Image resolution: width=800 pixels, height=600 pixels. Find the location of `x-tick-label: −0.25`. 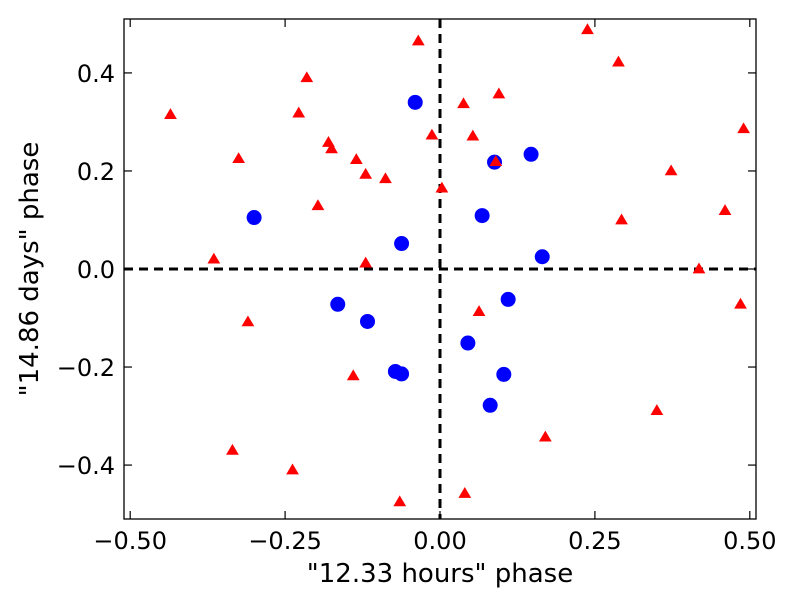

x-tick-label: −0.25 is located at coordinates (285, 541).